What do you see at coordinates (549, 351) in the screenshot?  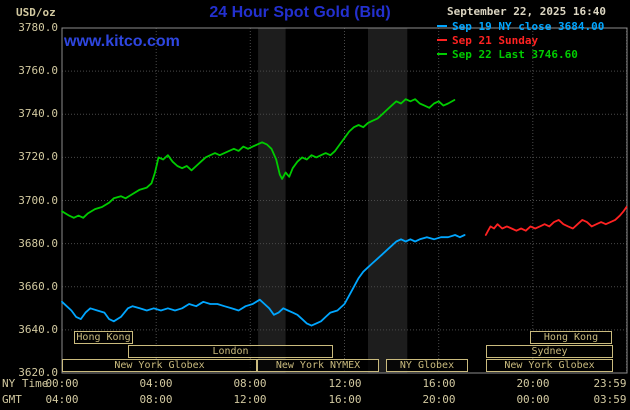 I see `session-box-sydney: Sydney` at bounding box center [549, 351].